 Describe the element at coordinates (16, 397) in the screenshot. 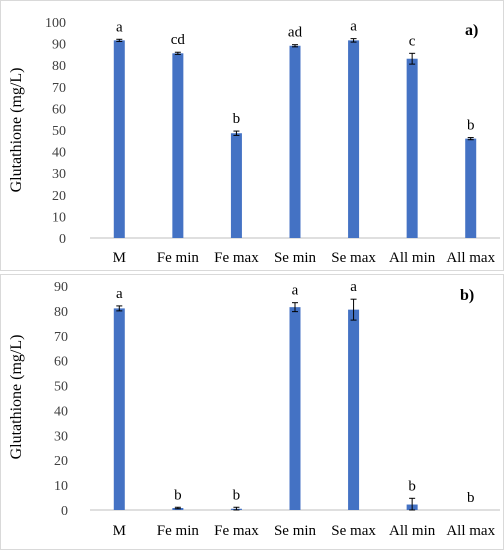

I see `panel-b-y-axis-label: Glutathione (mg/L)` at that location.